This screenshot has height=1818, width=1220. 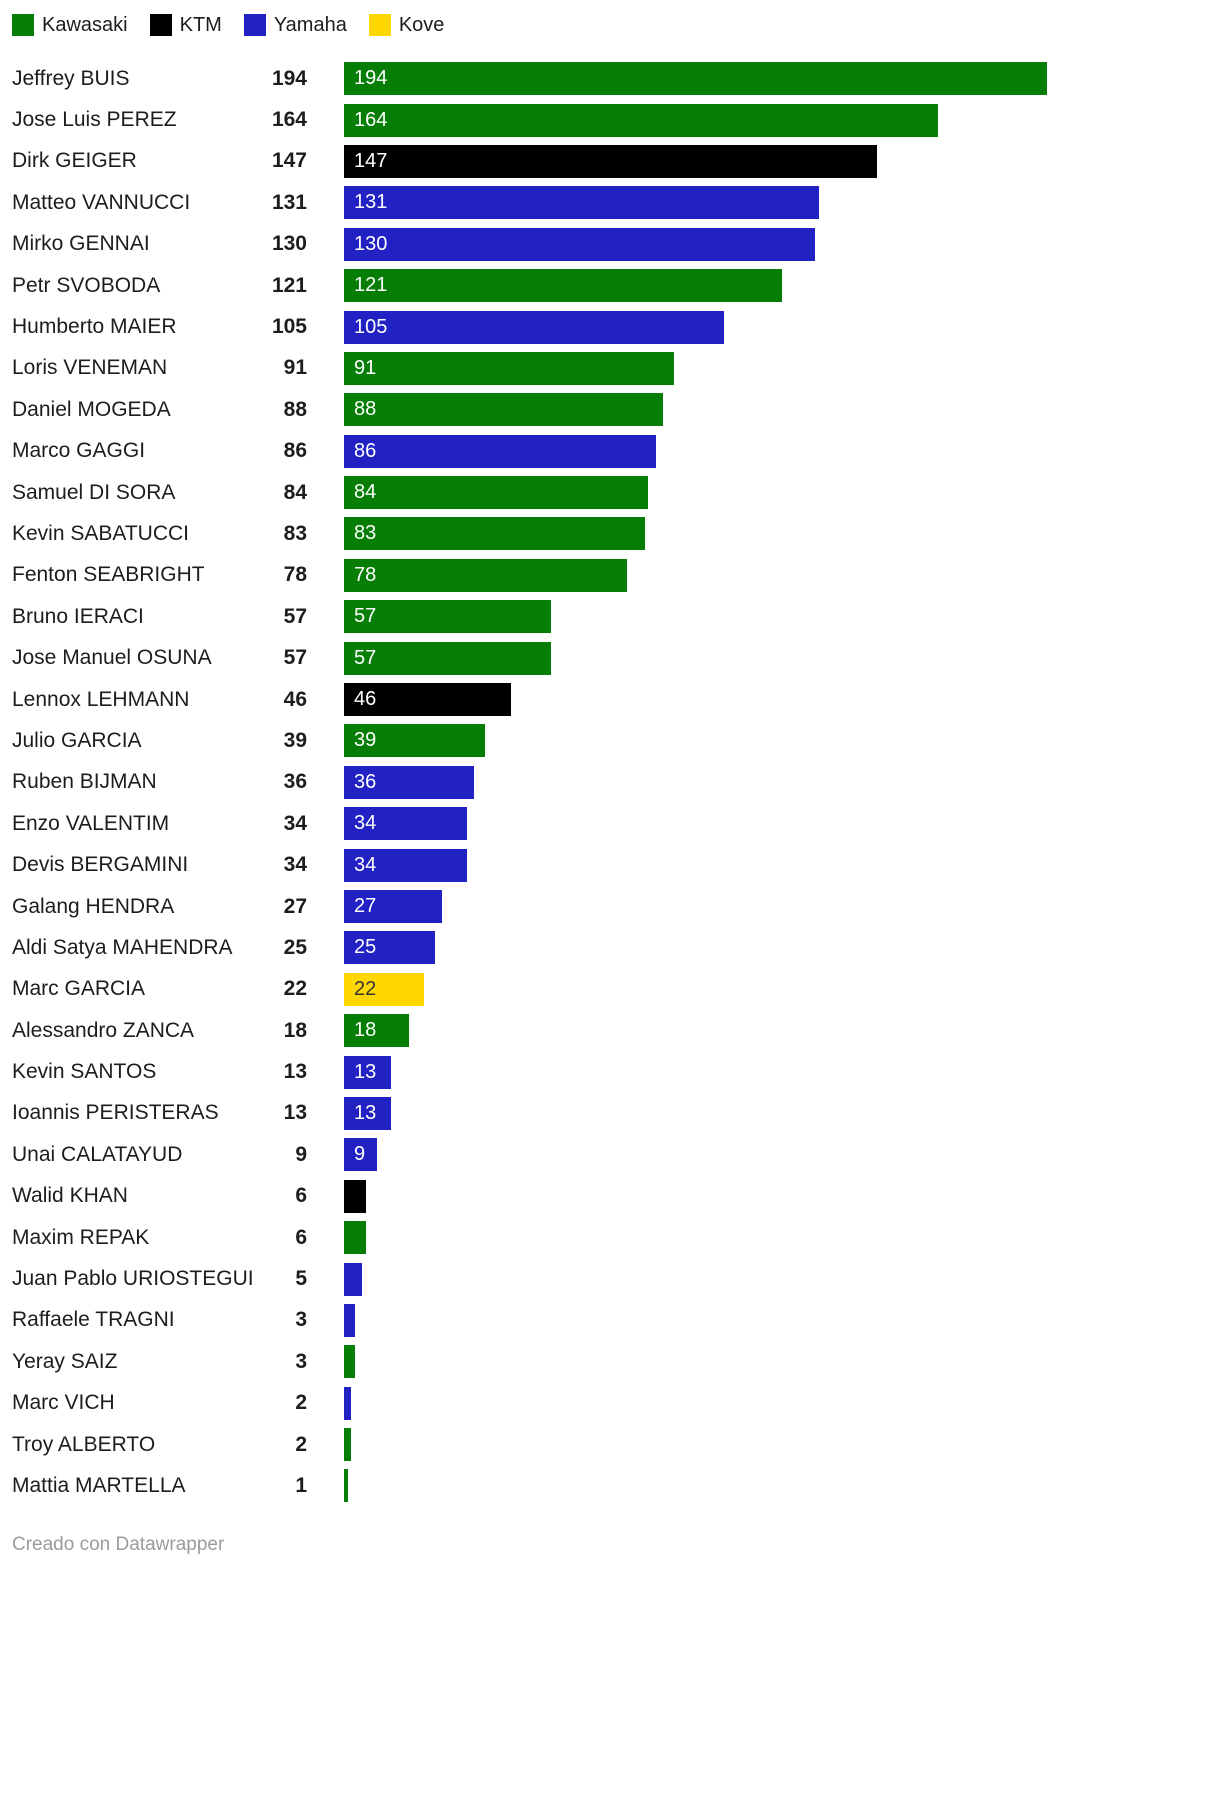 I want to click on table-row: Raffaele TRAGNI 3, so click(x=610, y=1320).